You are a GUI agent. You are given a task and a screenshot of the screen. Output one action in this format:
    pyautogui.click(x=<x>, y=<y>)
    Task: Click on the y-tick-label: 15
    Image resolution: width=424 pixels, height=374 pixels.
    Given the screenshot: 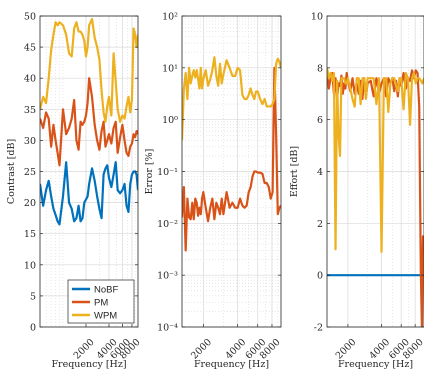 What is the action you would take?
    pyautogui.click(x=30, y=234)
    